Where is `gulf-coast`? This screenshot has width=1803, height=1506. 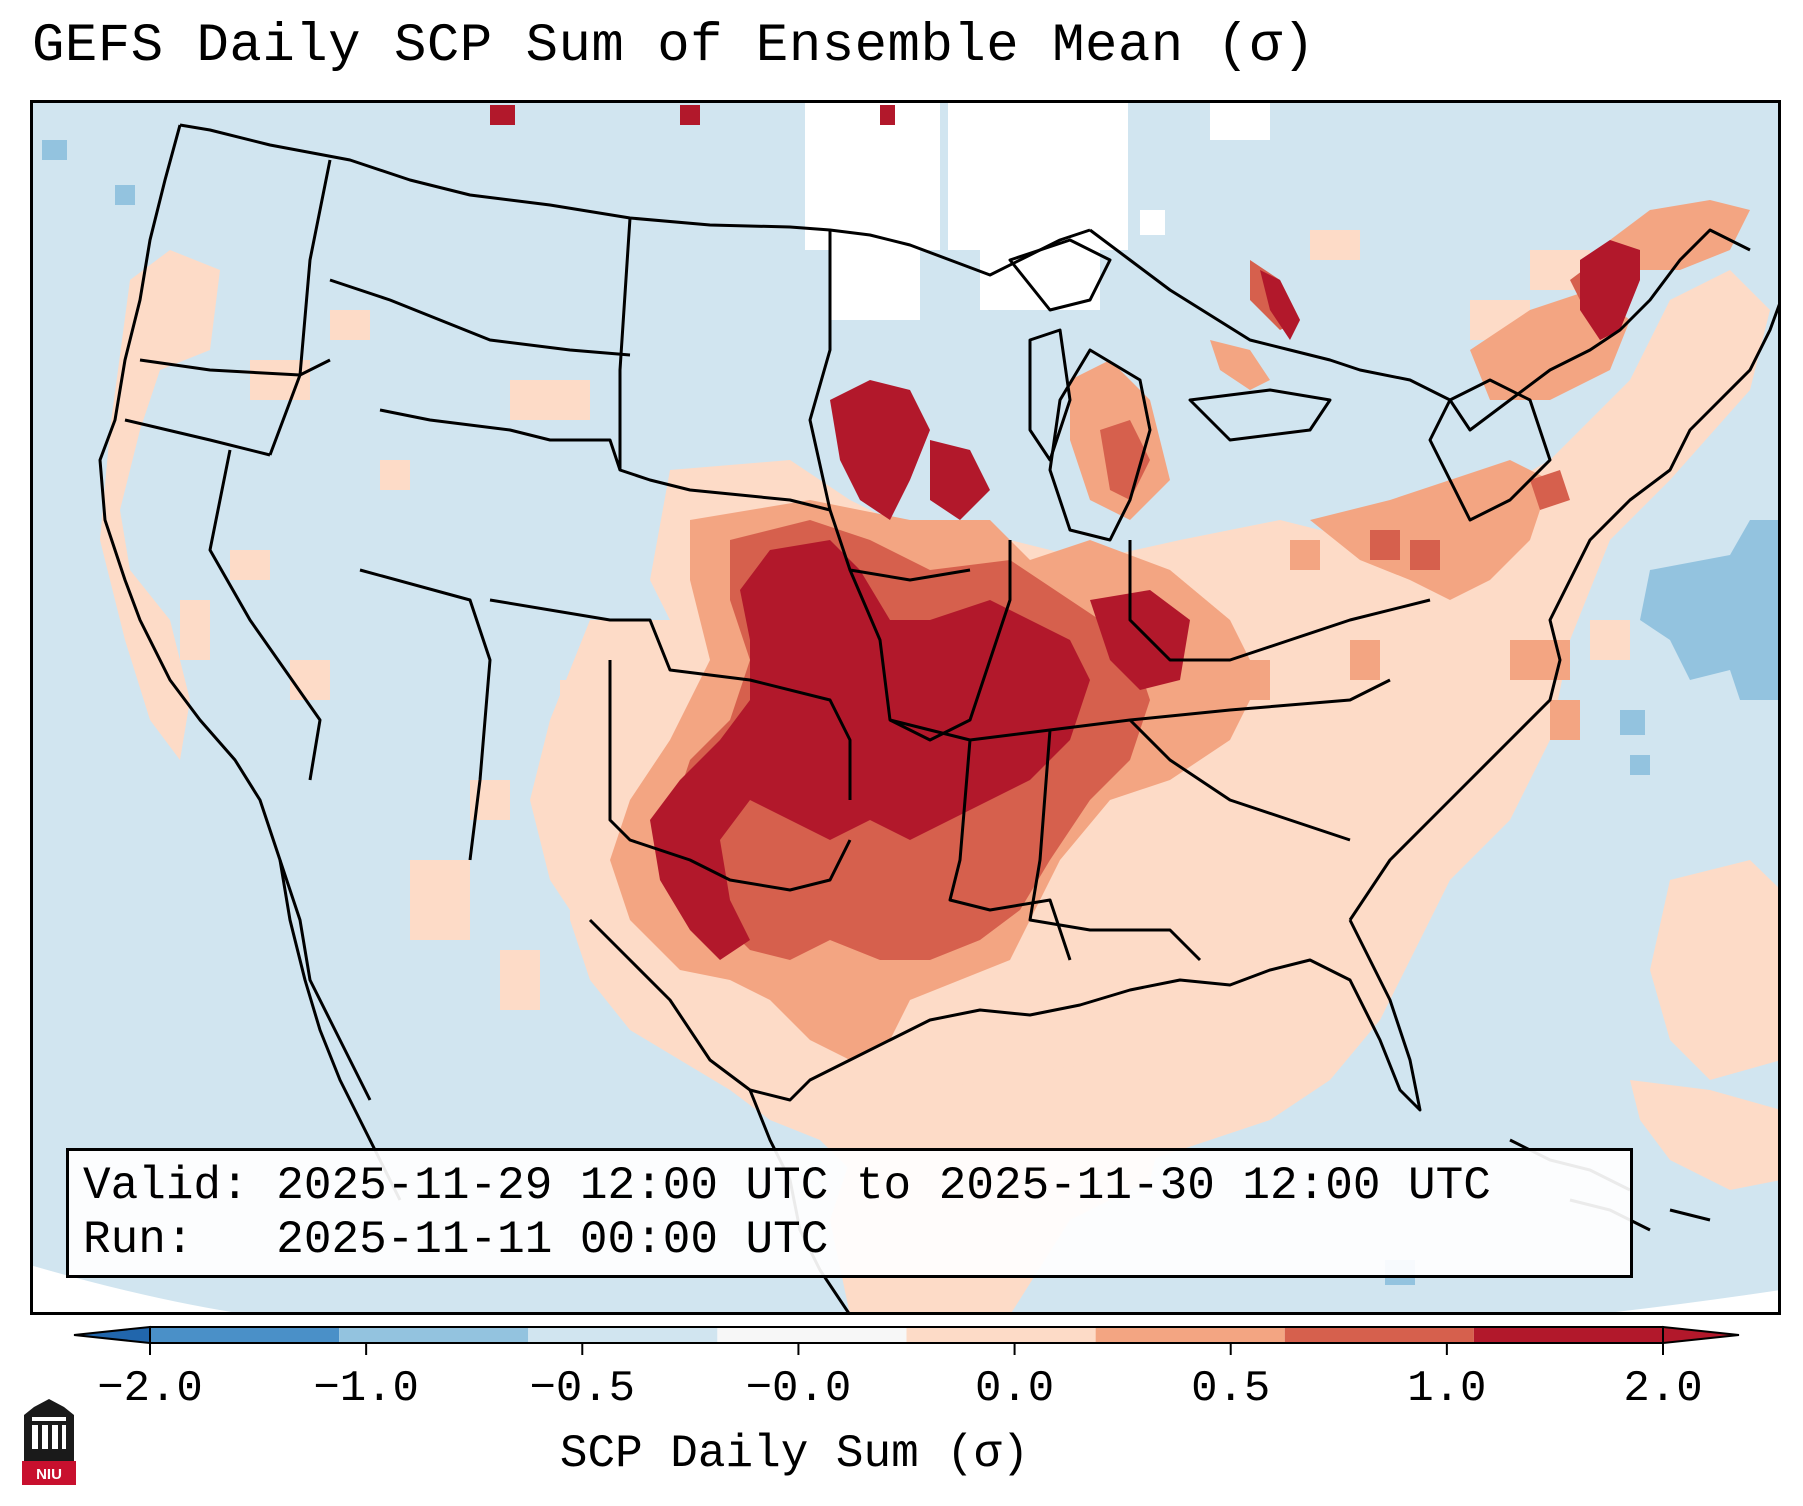 gulf-coast is located at coordinates (1005, 1015).